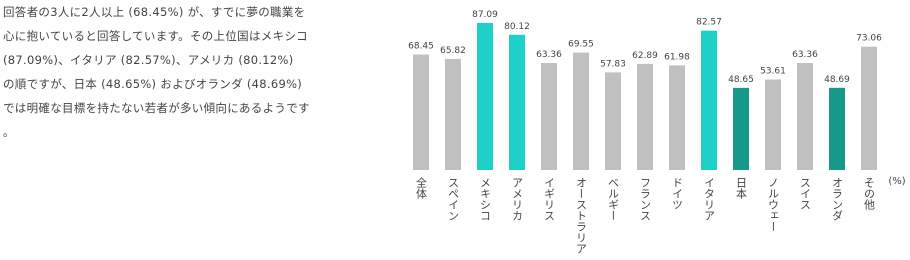 This screenshot has height=260, width=910. What do you see at coordinates (453, 51) in the screenshot?
I see `value-label: 65.82` at bounding box center [453, 51].